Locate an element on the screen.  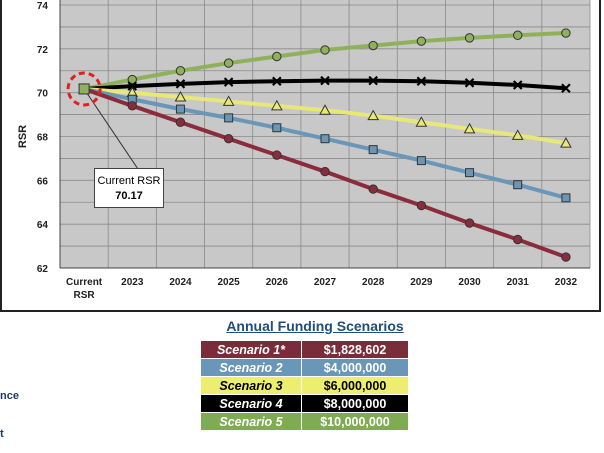
cut-off-text-2: t is located at coordinates (2, 434).